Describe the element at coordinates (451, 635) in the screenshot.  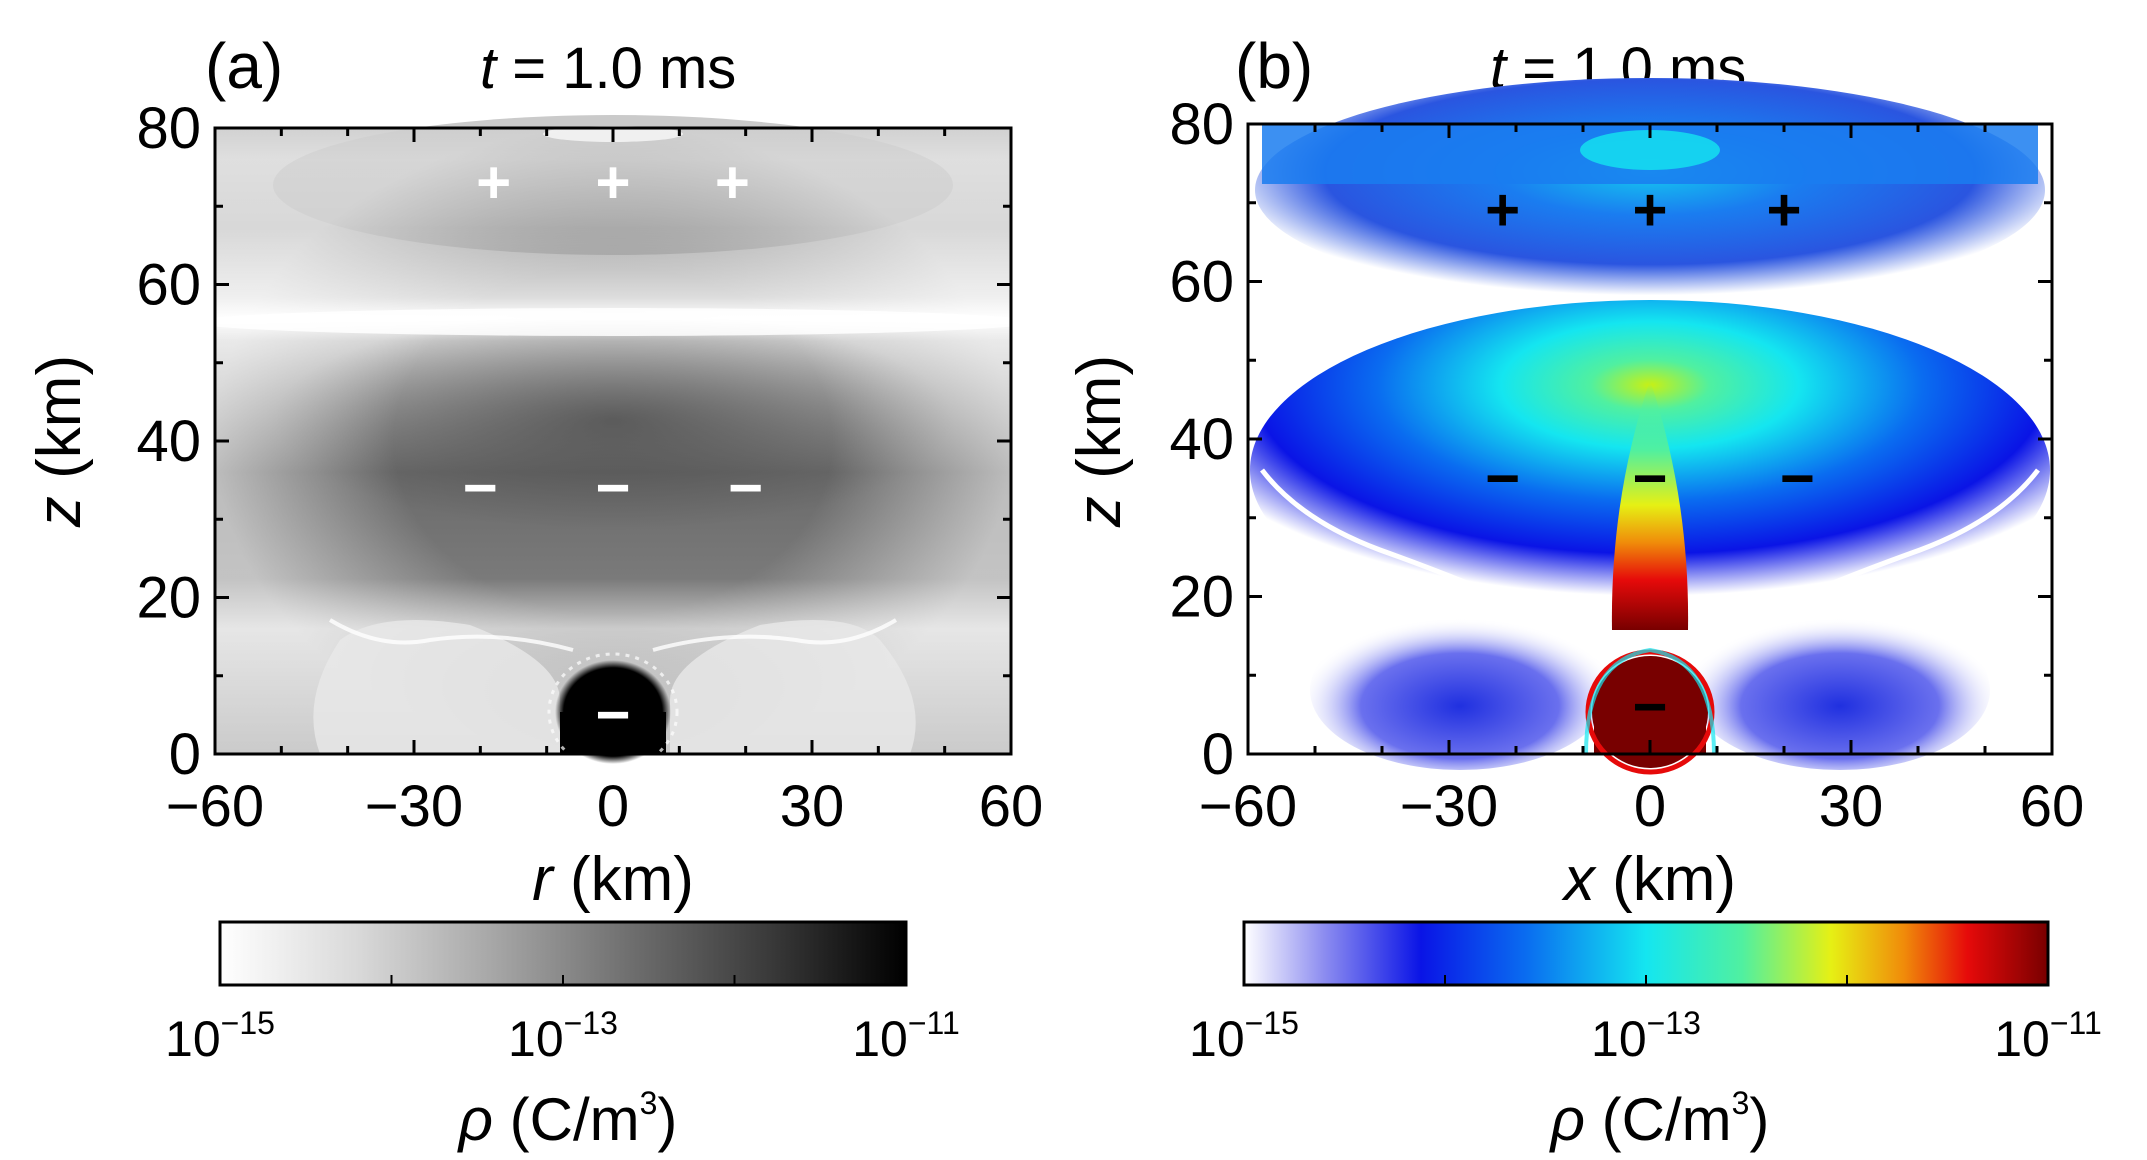
I see `panel-a-white-arc-left` at that location.